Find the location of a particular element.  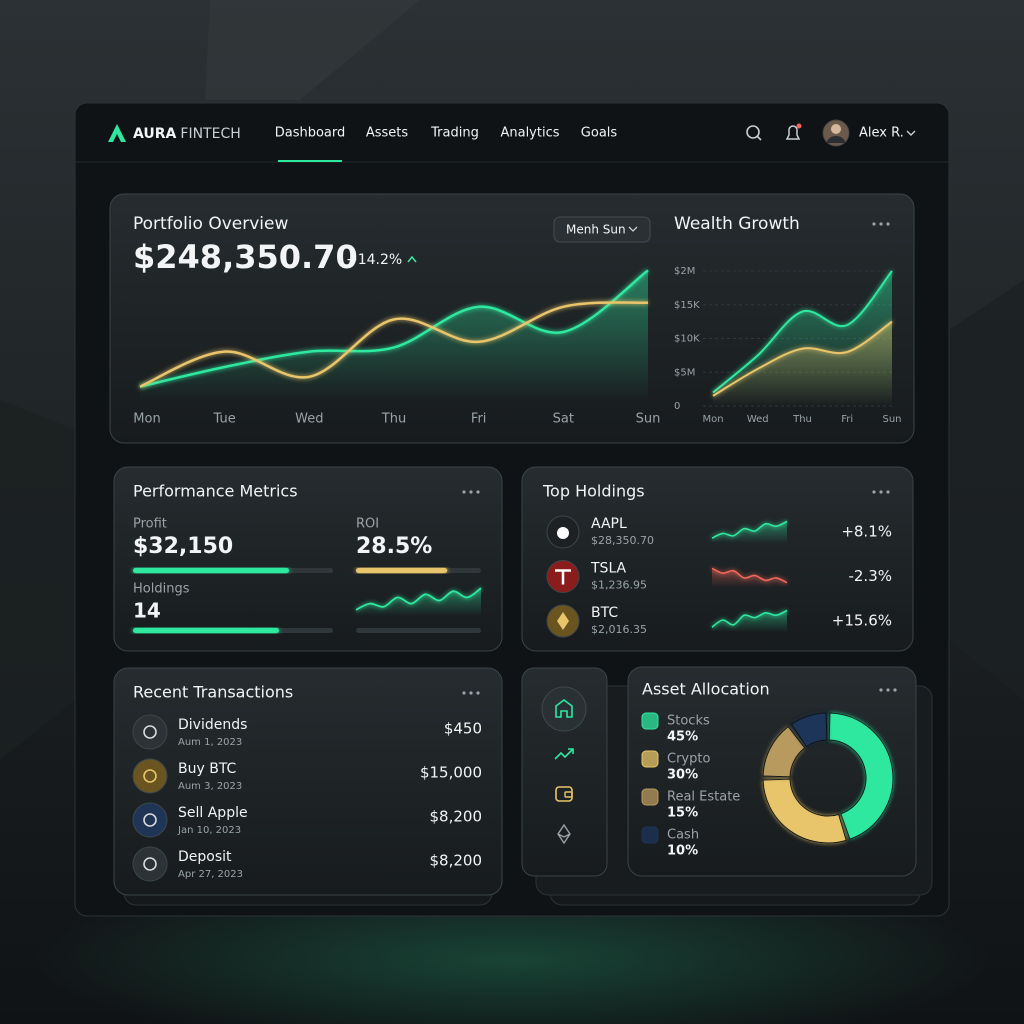

background-shape is located at coordinates (37, 580).